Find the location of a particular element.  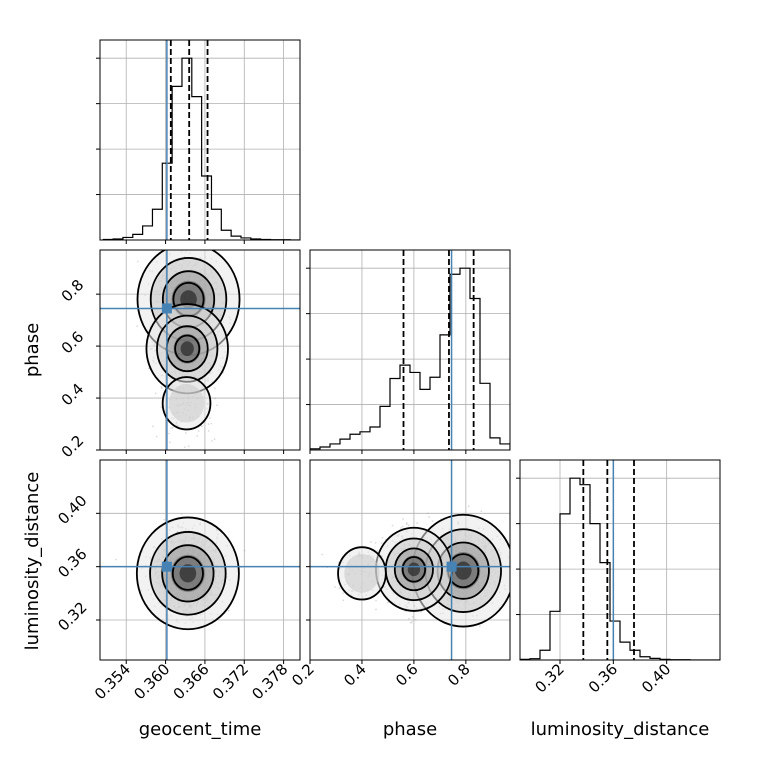

panel-frame-geocent_time-phase is located at coordinates (200, 350).